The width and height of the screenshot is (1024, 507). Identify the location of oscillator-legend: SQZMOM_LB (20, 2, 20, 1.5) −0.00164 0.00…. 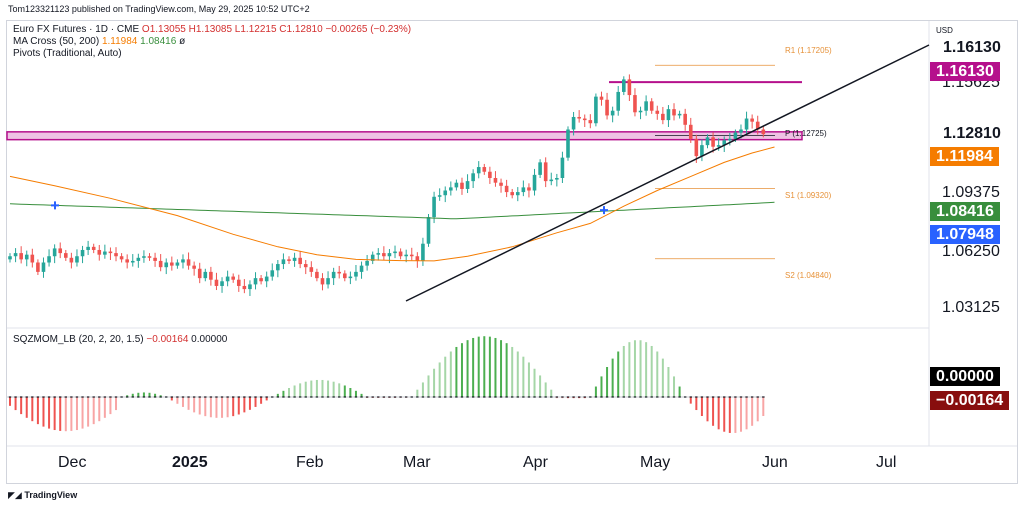
(120, 339).